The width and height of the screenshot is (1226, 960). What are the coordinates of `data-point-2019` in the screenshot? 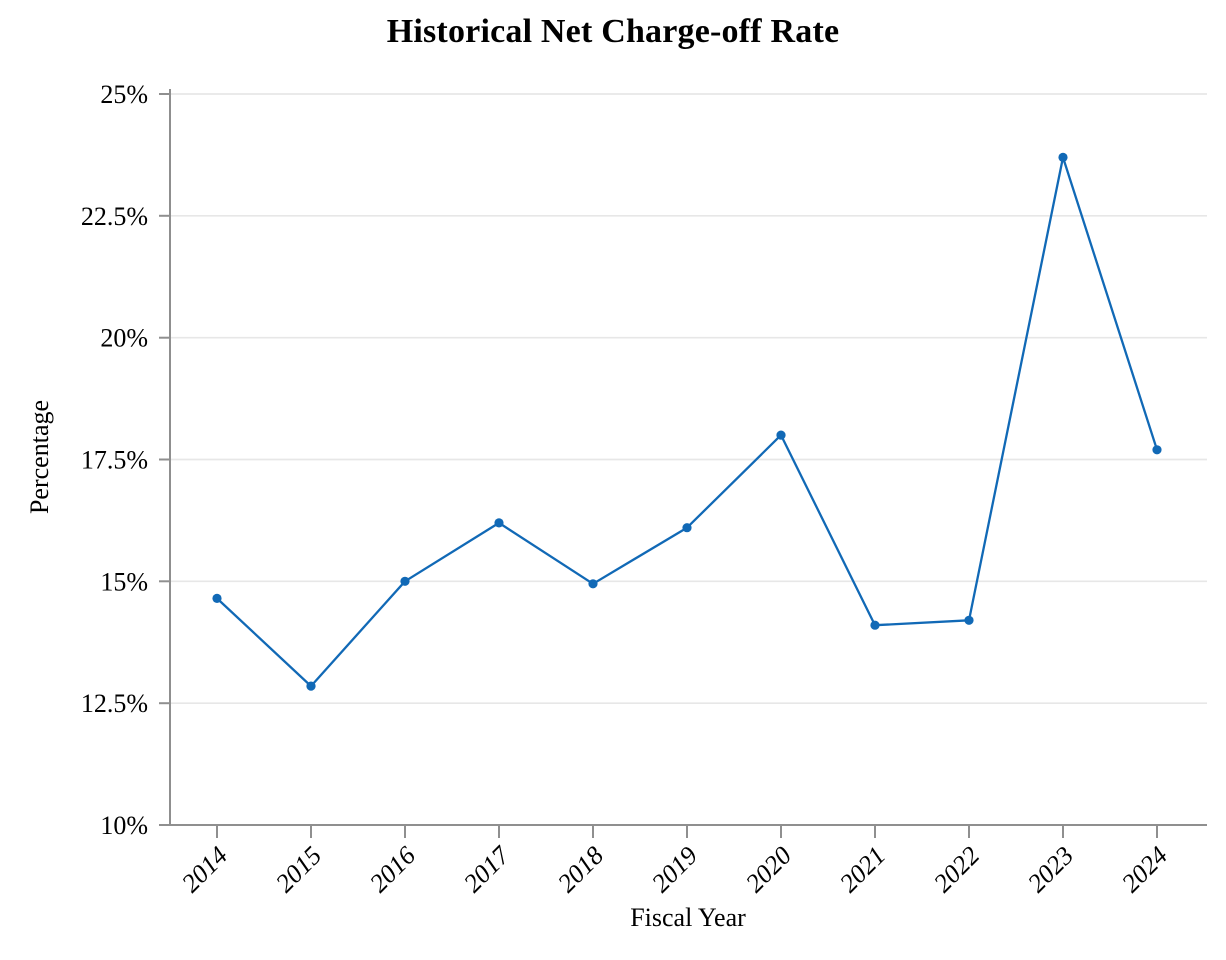 It's located at (687, 528).